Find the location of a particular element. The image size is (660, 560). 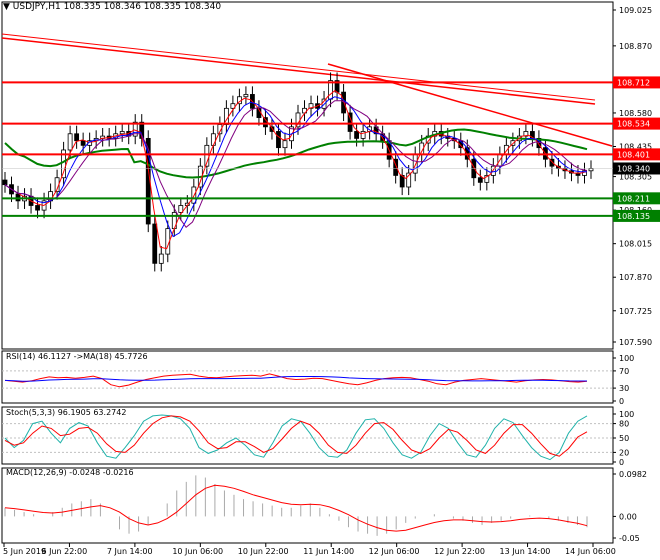

rsi-y-tick-label: 100 is located at coordinates (626, 358).